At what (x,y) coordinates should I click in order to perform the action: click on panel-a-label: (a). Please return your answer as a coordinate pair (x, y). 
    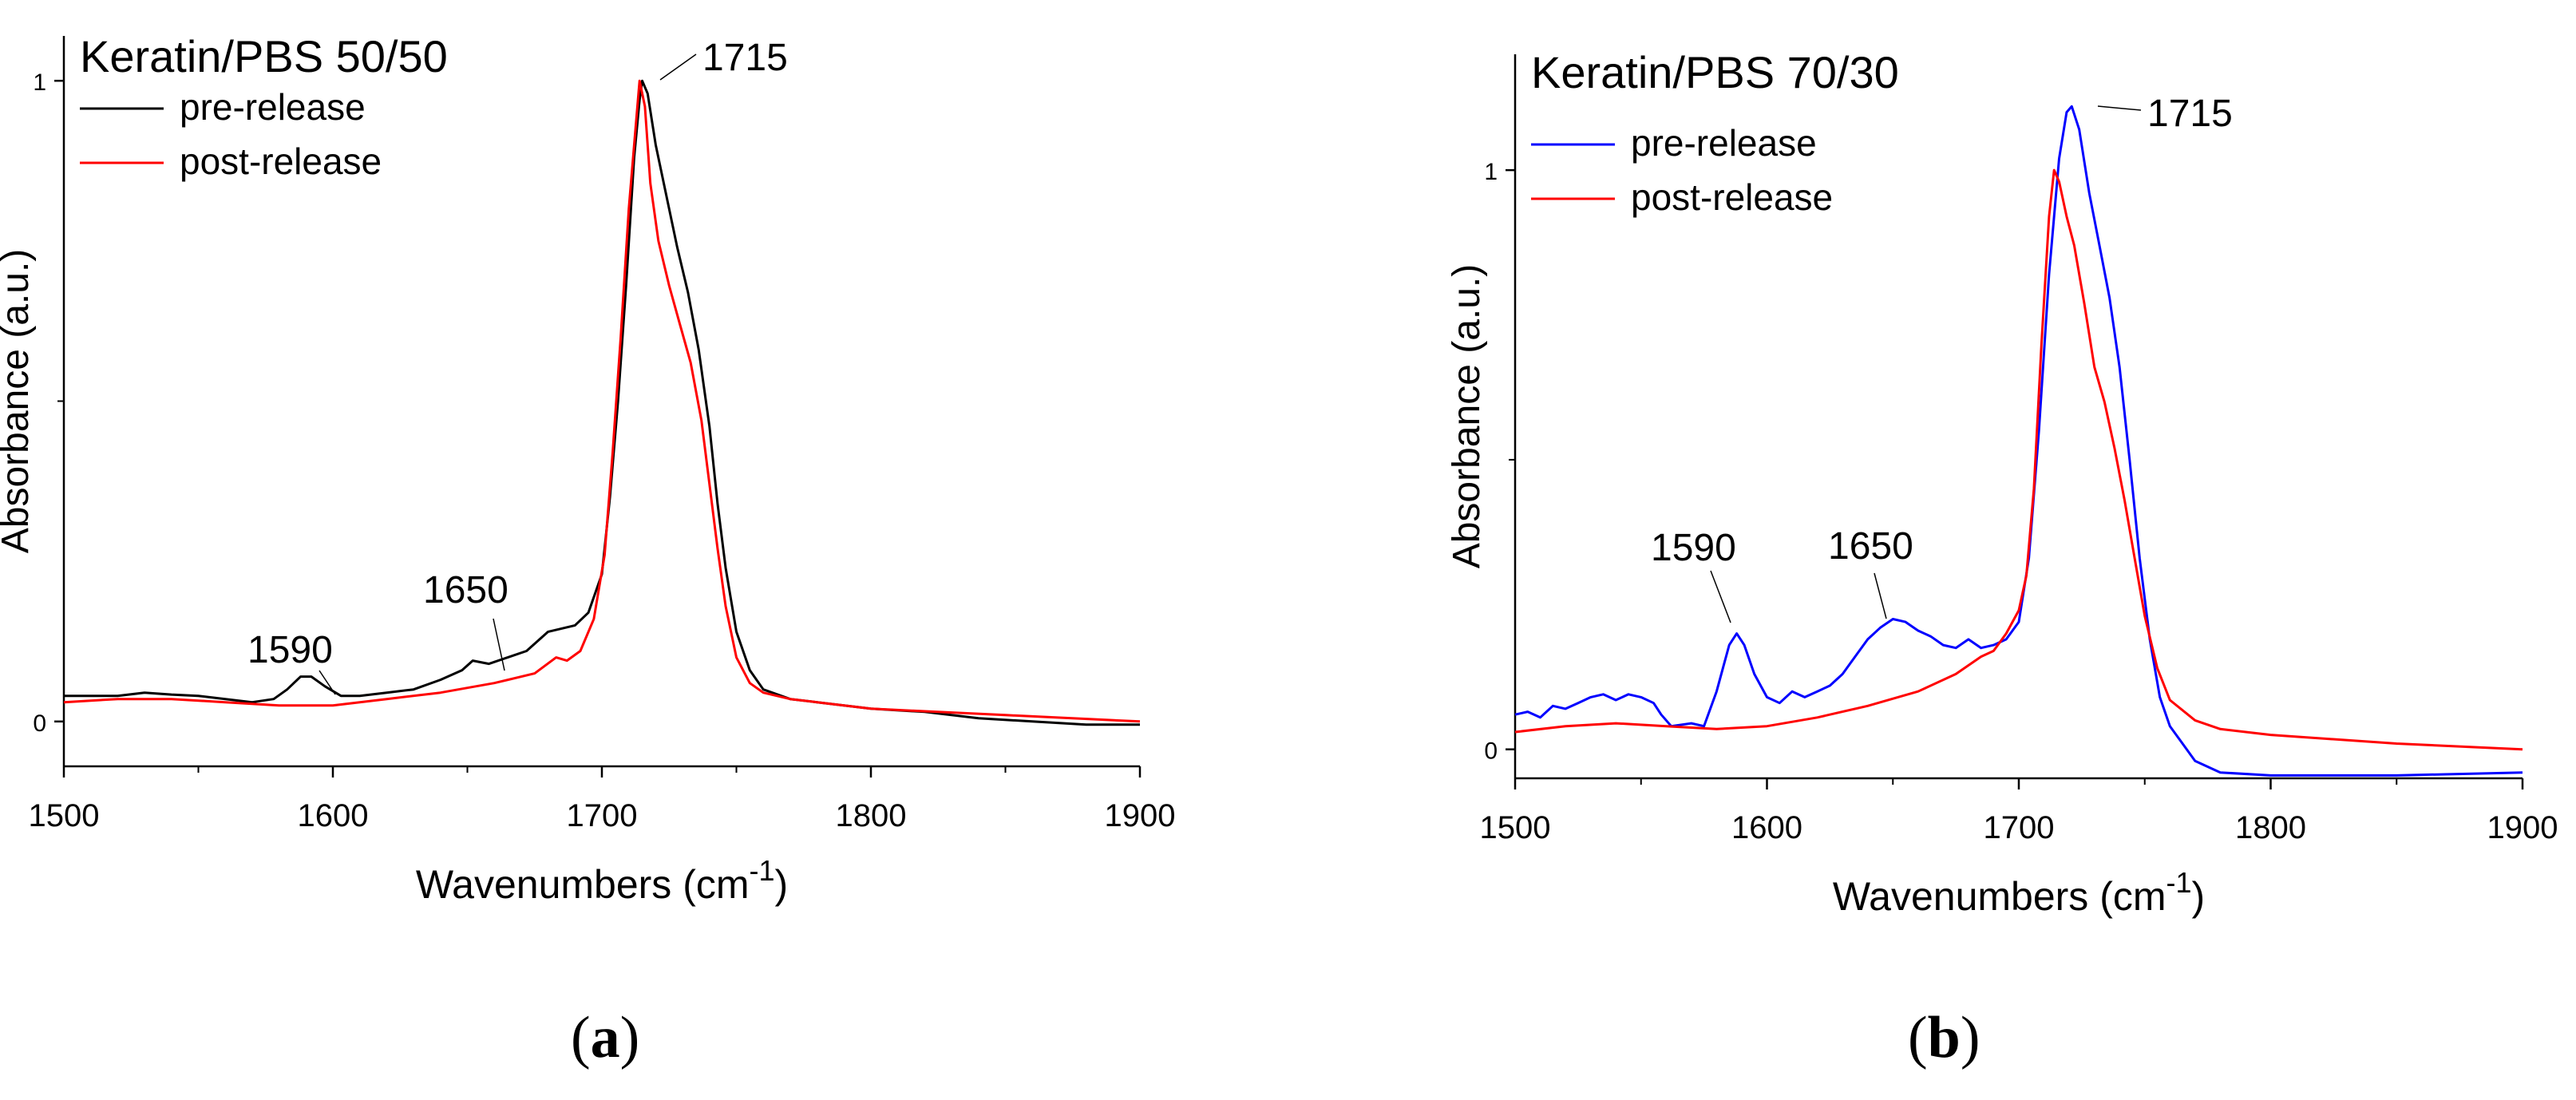
    Looking at the image, I should click on (605, 1037).